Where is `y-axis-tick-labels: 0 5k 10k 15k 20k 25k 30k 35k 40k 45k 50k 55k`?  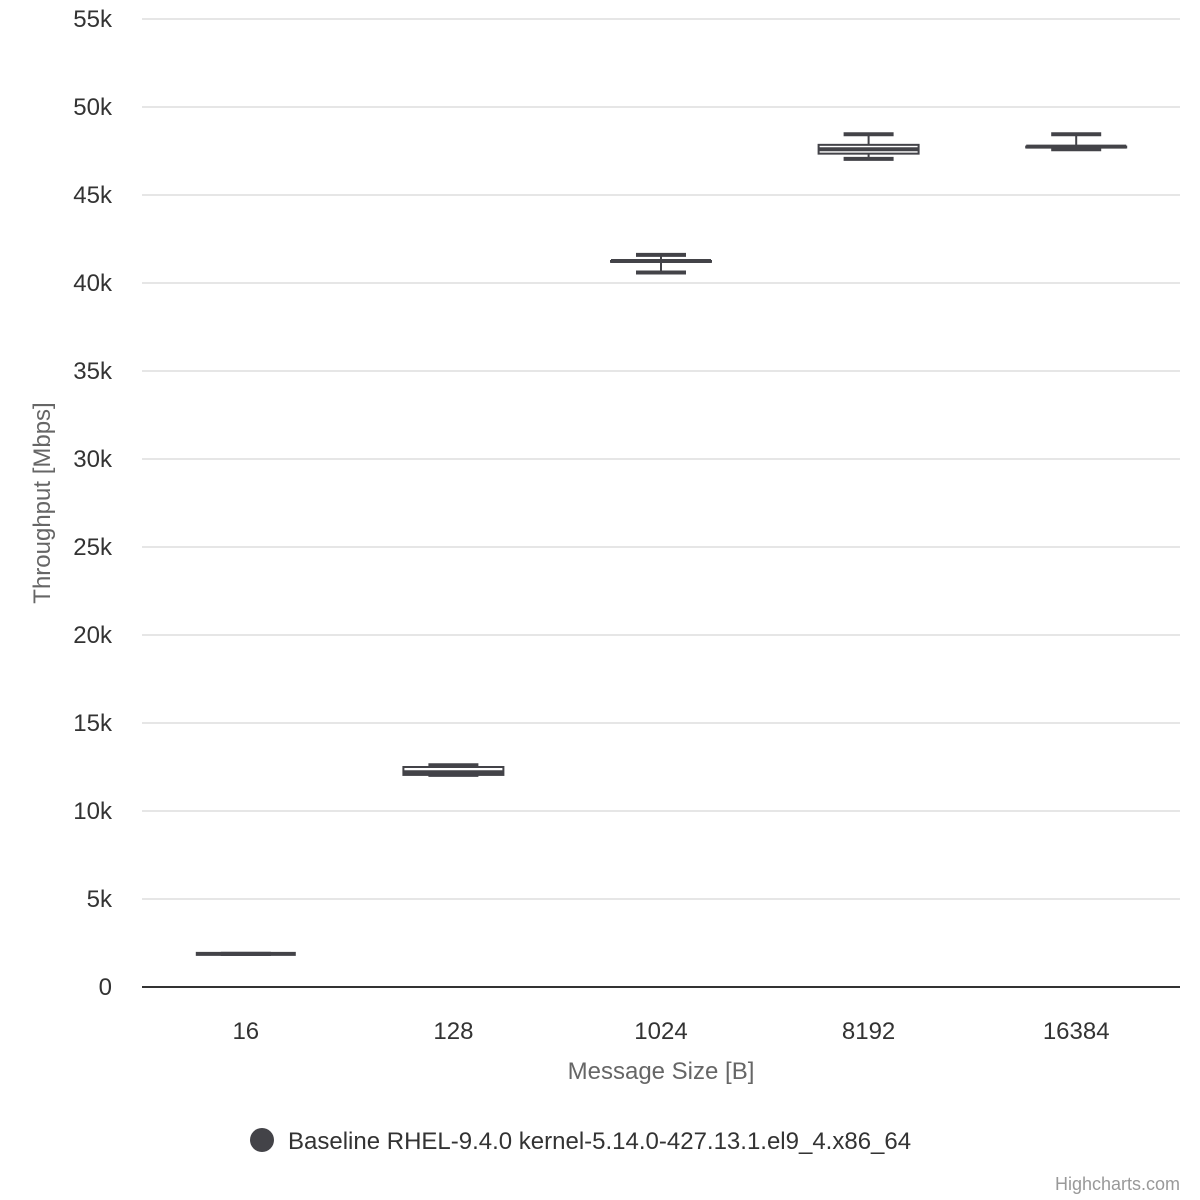
y-axis-tick-labels: 0 5k 10k 15k 20k 25k 30k 35k 40k 45k 50k 55k is located at coordinates (93, 503).